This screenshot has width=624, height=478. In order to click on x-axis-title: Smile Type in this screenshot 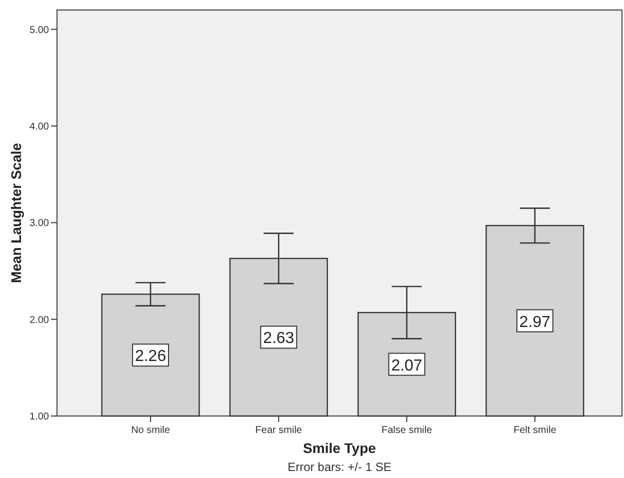, I will do `click(339, 448)`.